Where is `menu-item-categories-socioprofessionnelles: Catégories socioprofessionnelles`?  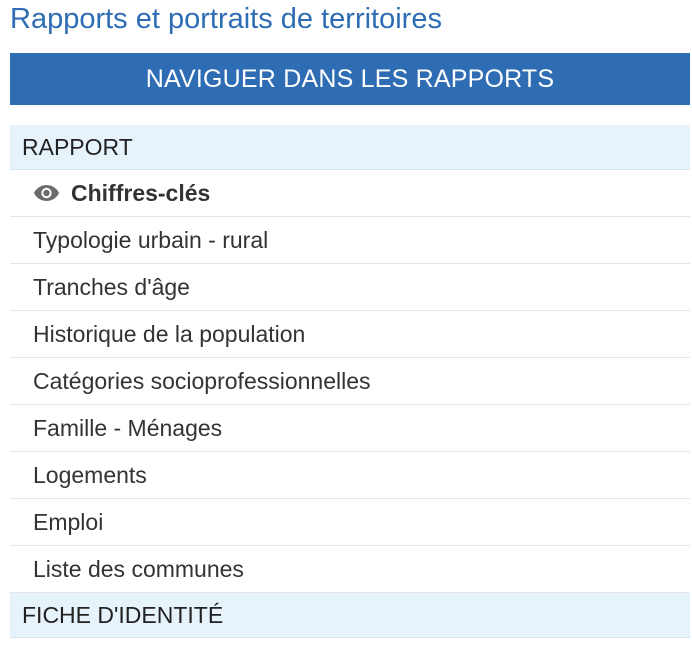
menu-item-categories-socioprofessionnelles: Catégories socioprofessionnelles is located at coordinates (350, 381).